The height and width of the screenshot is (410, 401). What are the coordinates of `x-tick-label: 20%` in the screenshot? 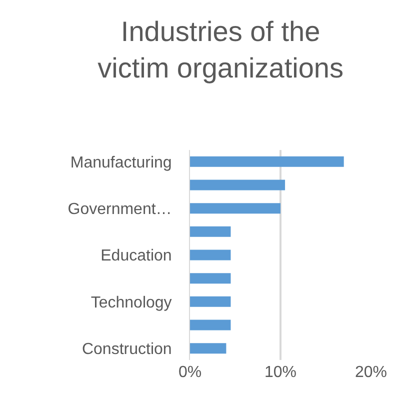 It's located at (371, 372).